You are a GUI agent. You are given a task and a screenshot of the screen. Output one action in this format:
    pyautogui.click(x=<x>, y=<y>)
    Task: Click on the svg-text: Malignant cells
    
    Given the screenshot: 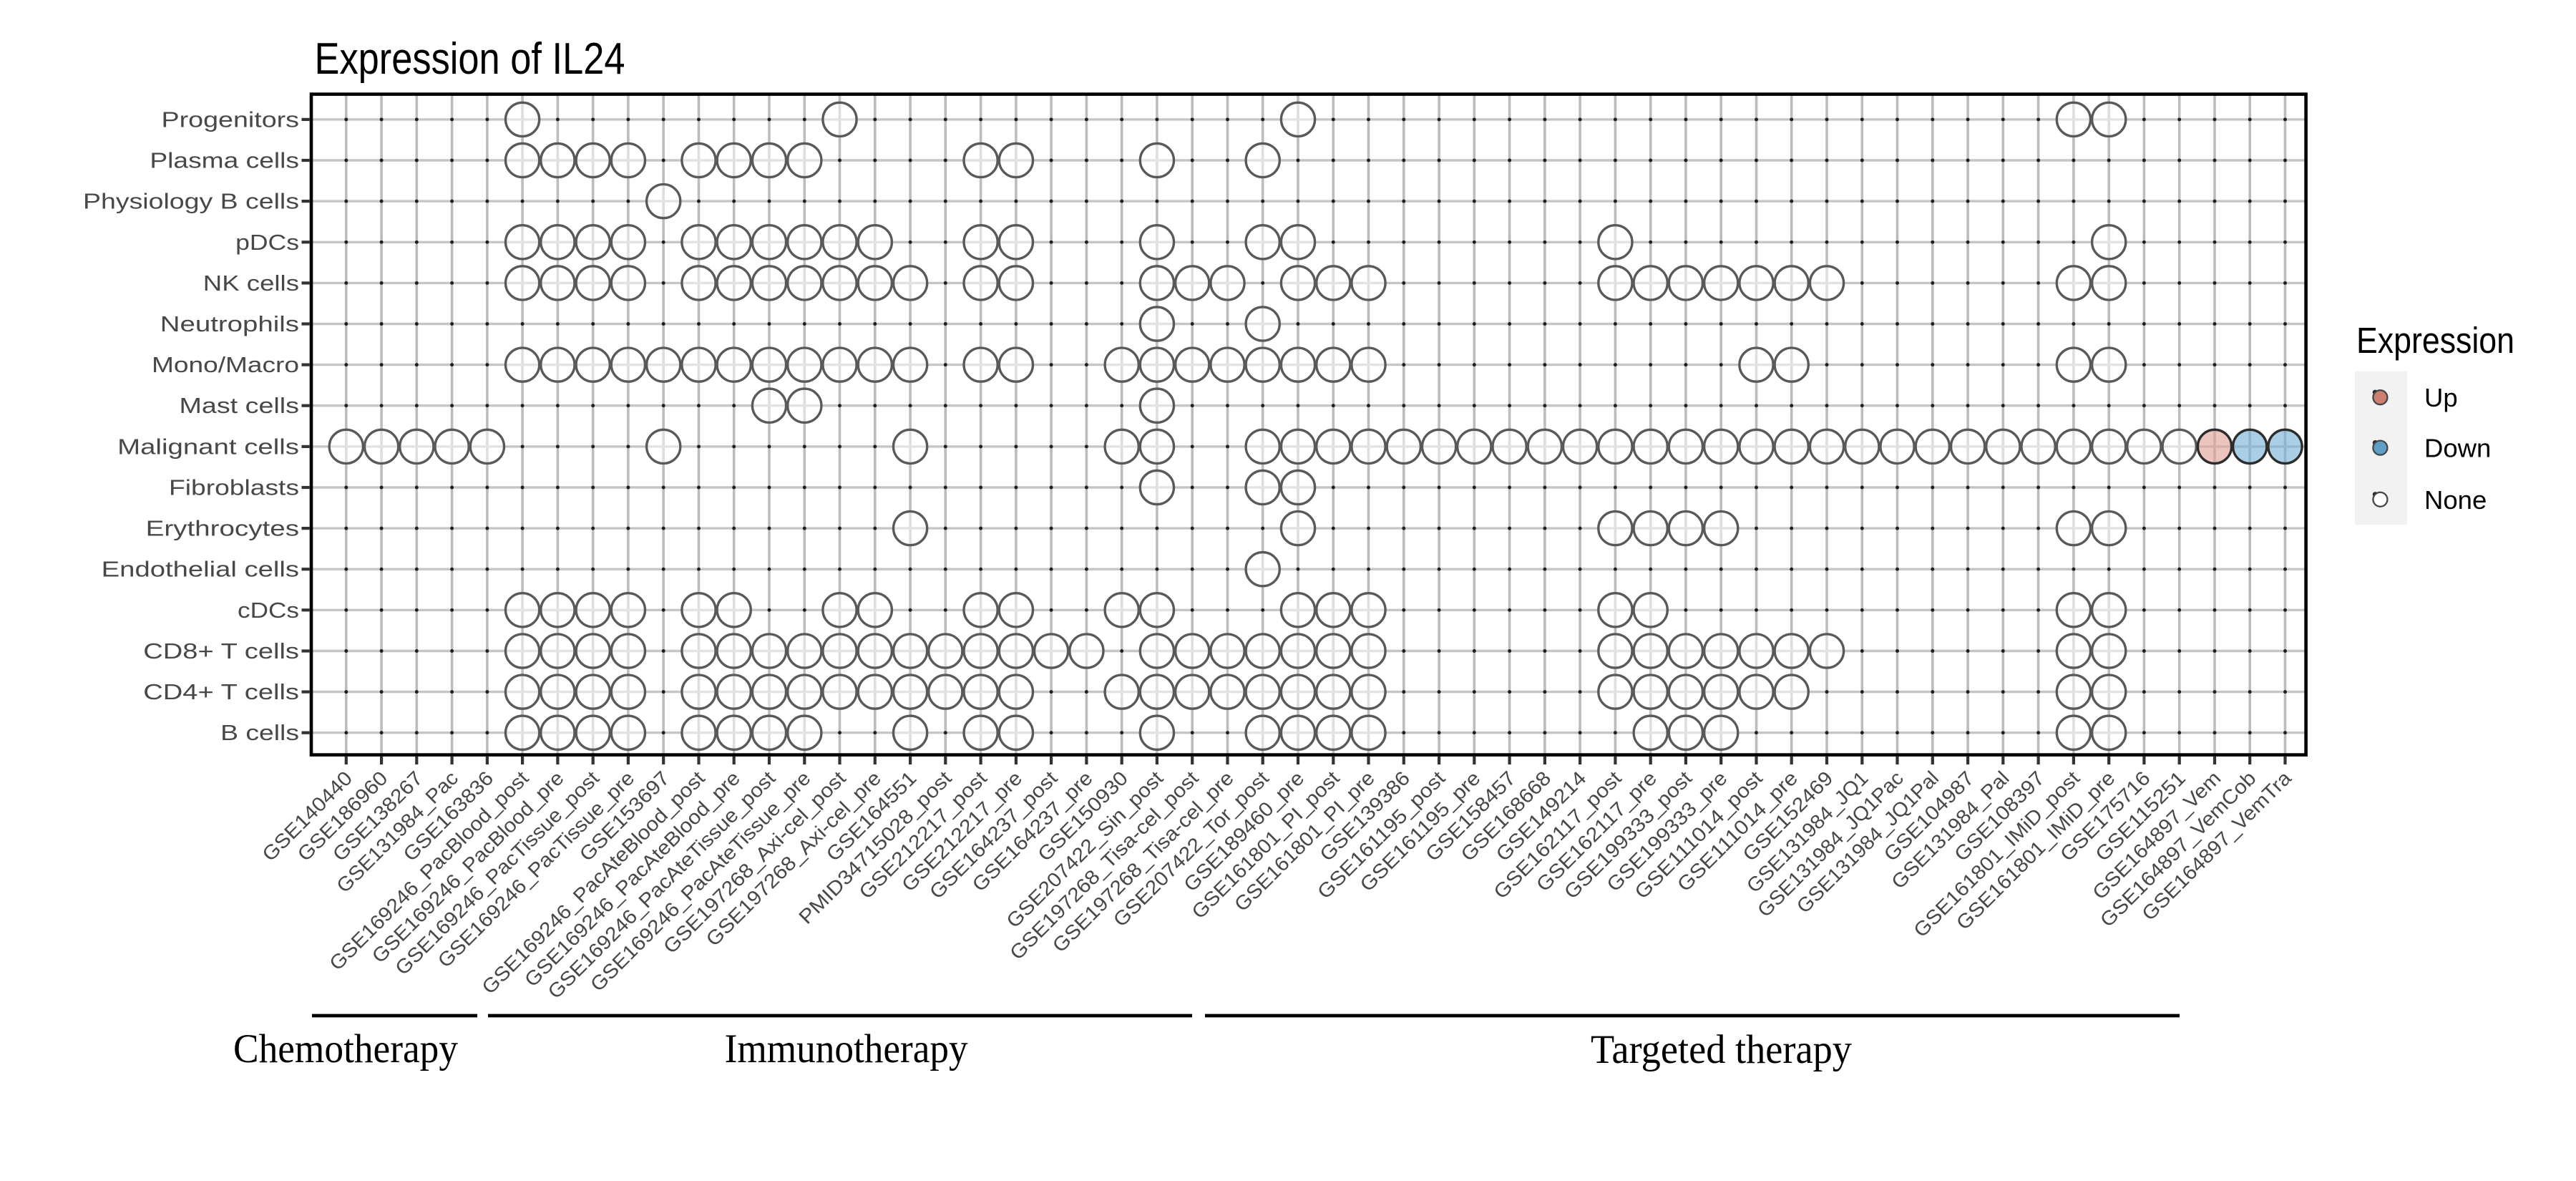 What is the action you would take?
    pyautogui.click(x=208, y=446)
    